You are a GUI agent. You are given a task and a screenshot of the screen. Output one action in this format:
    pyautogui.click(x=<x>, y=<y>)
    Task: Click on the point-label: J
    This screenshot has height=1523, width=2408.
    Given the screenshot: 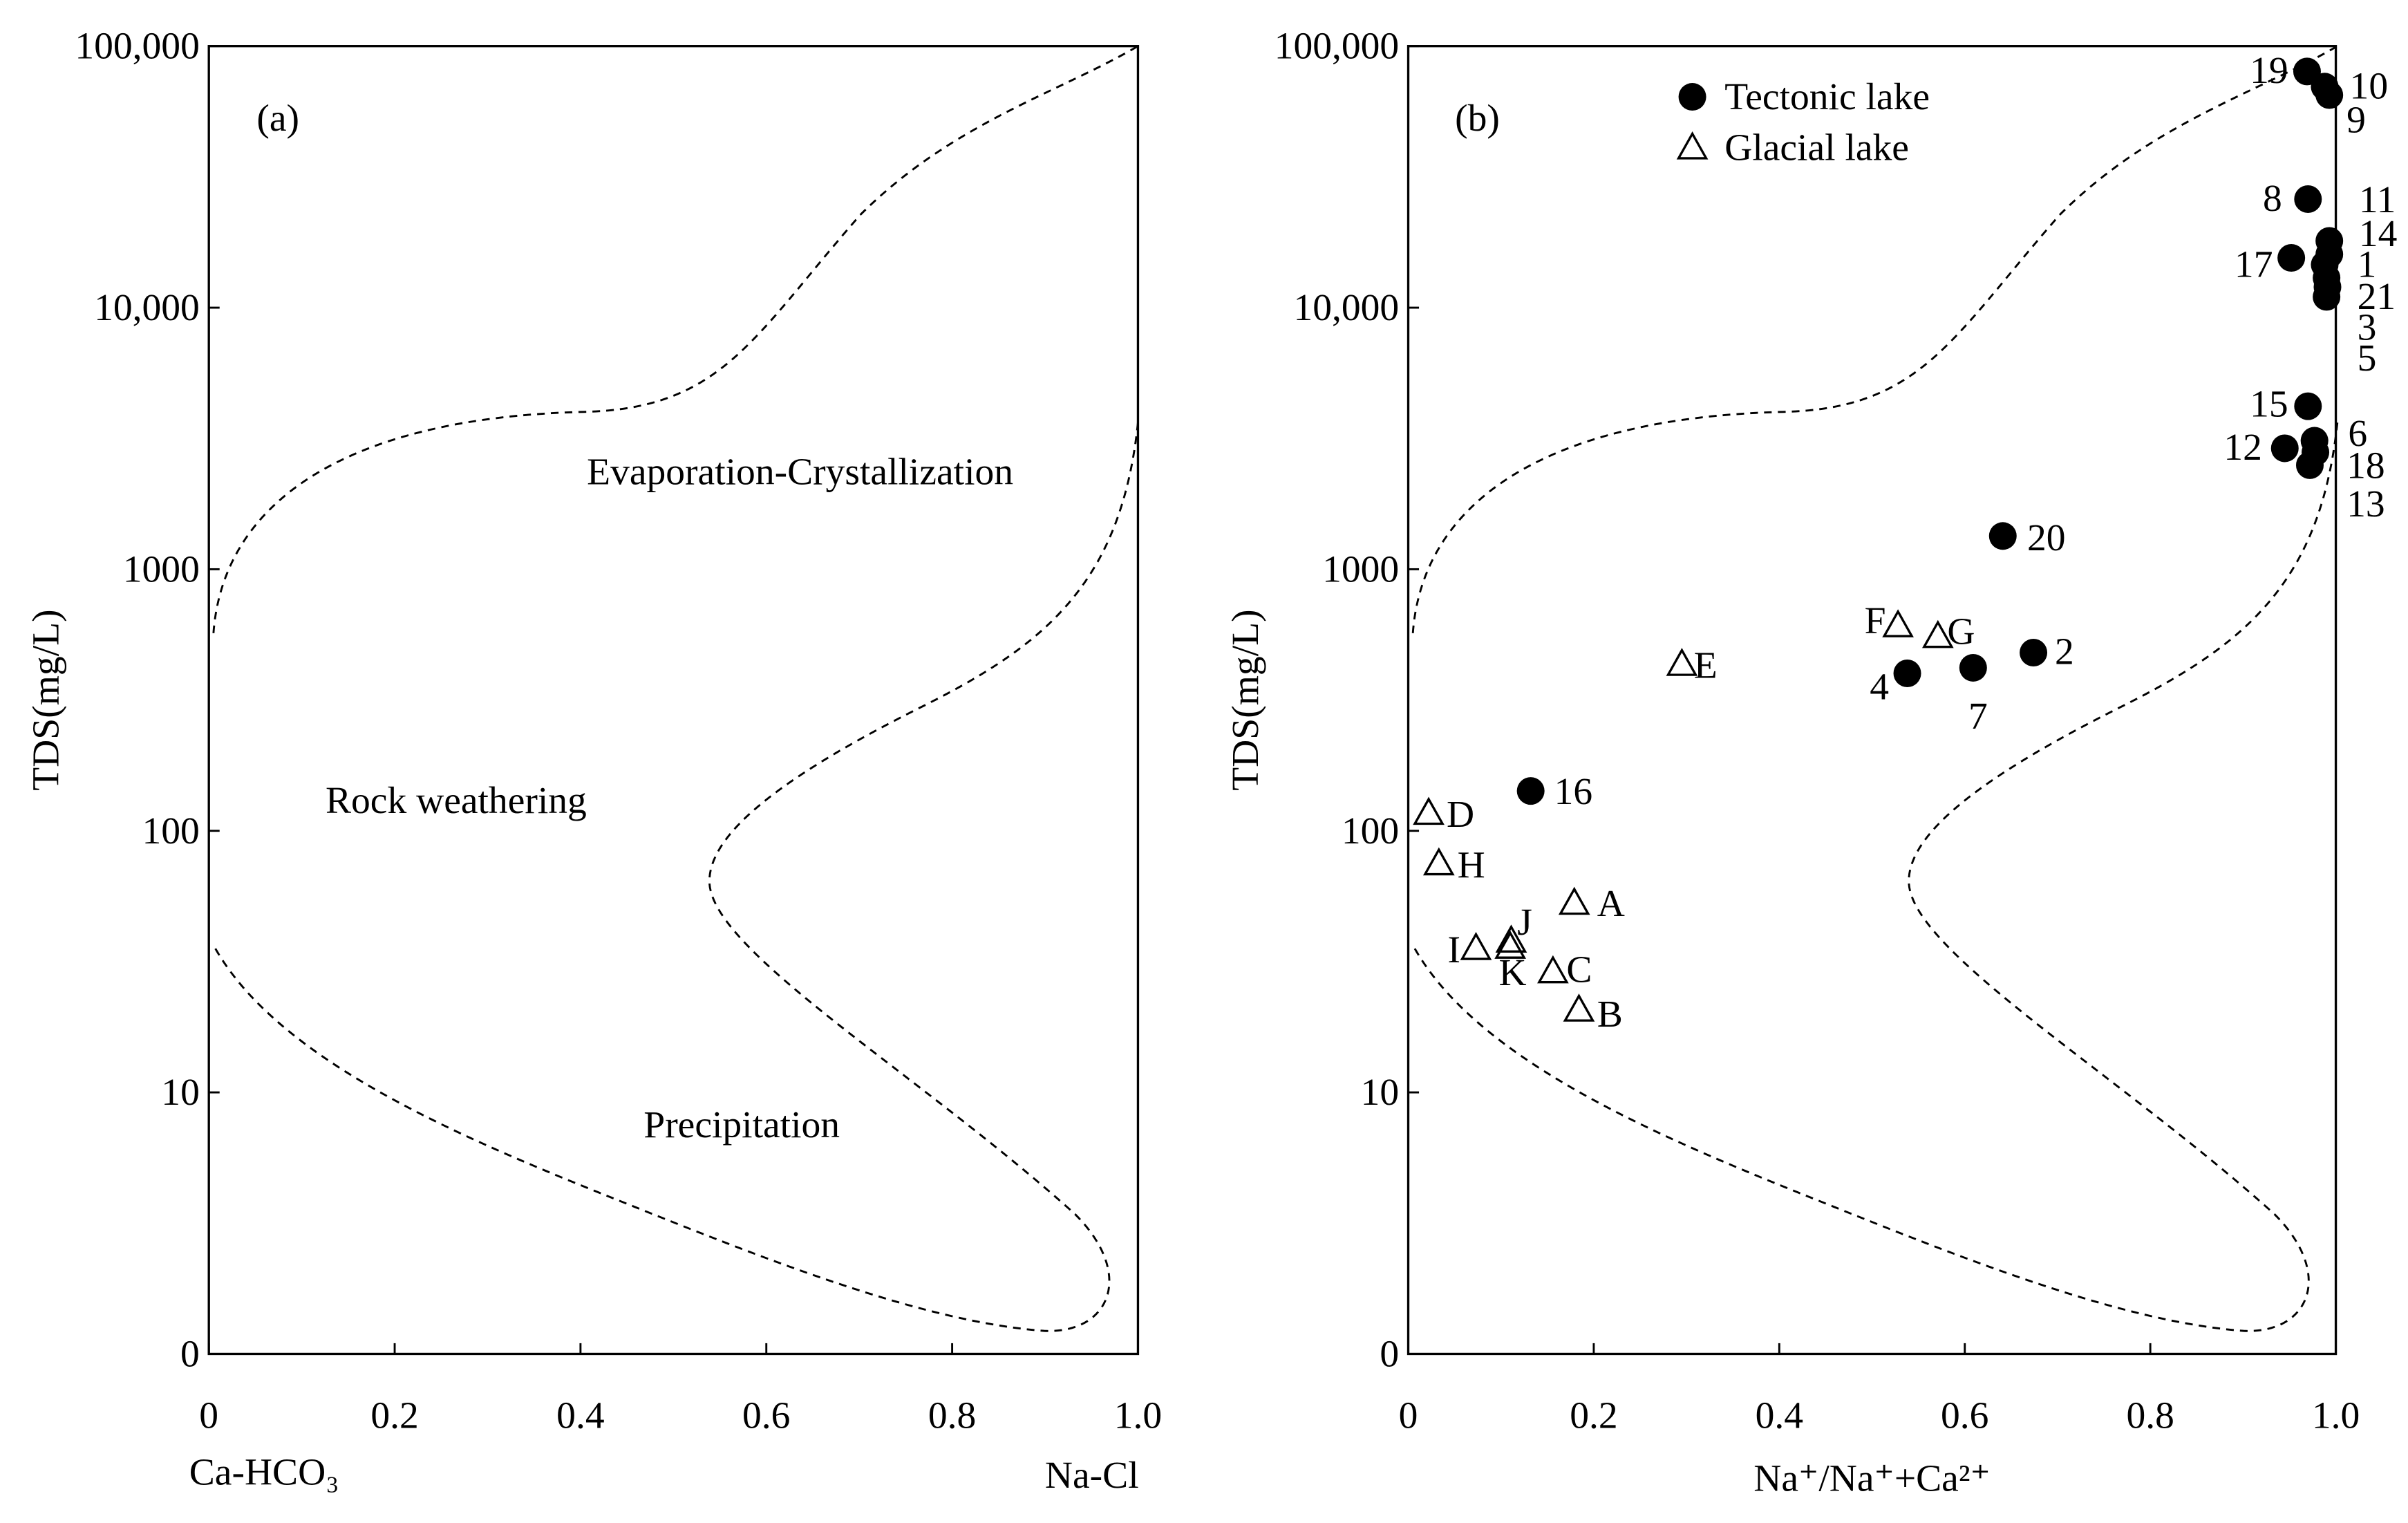 What is the action you would take?
    pyautogui.click(x=1525, y=922)
    